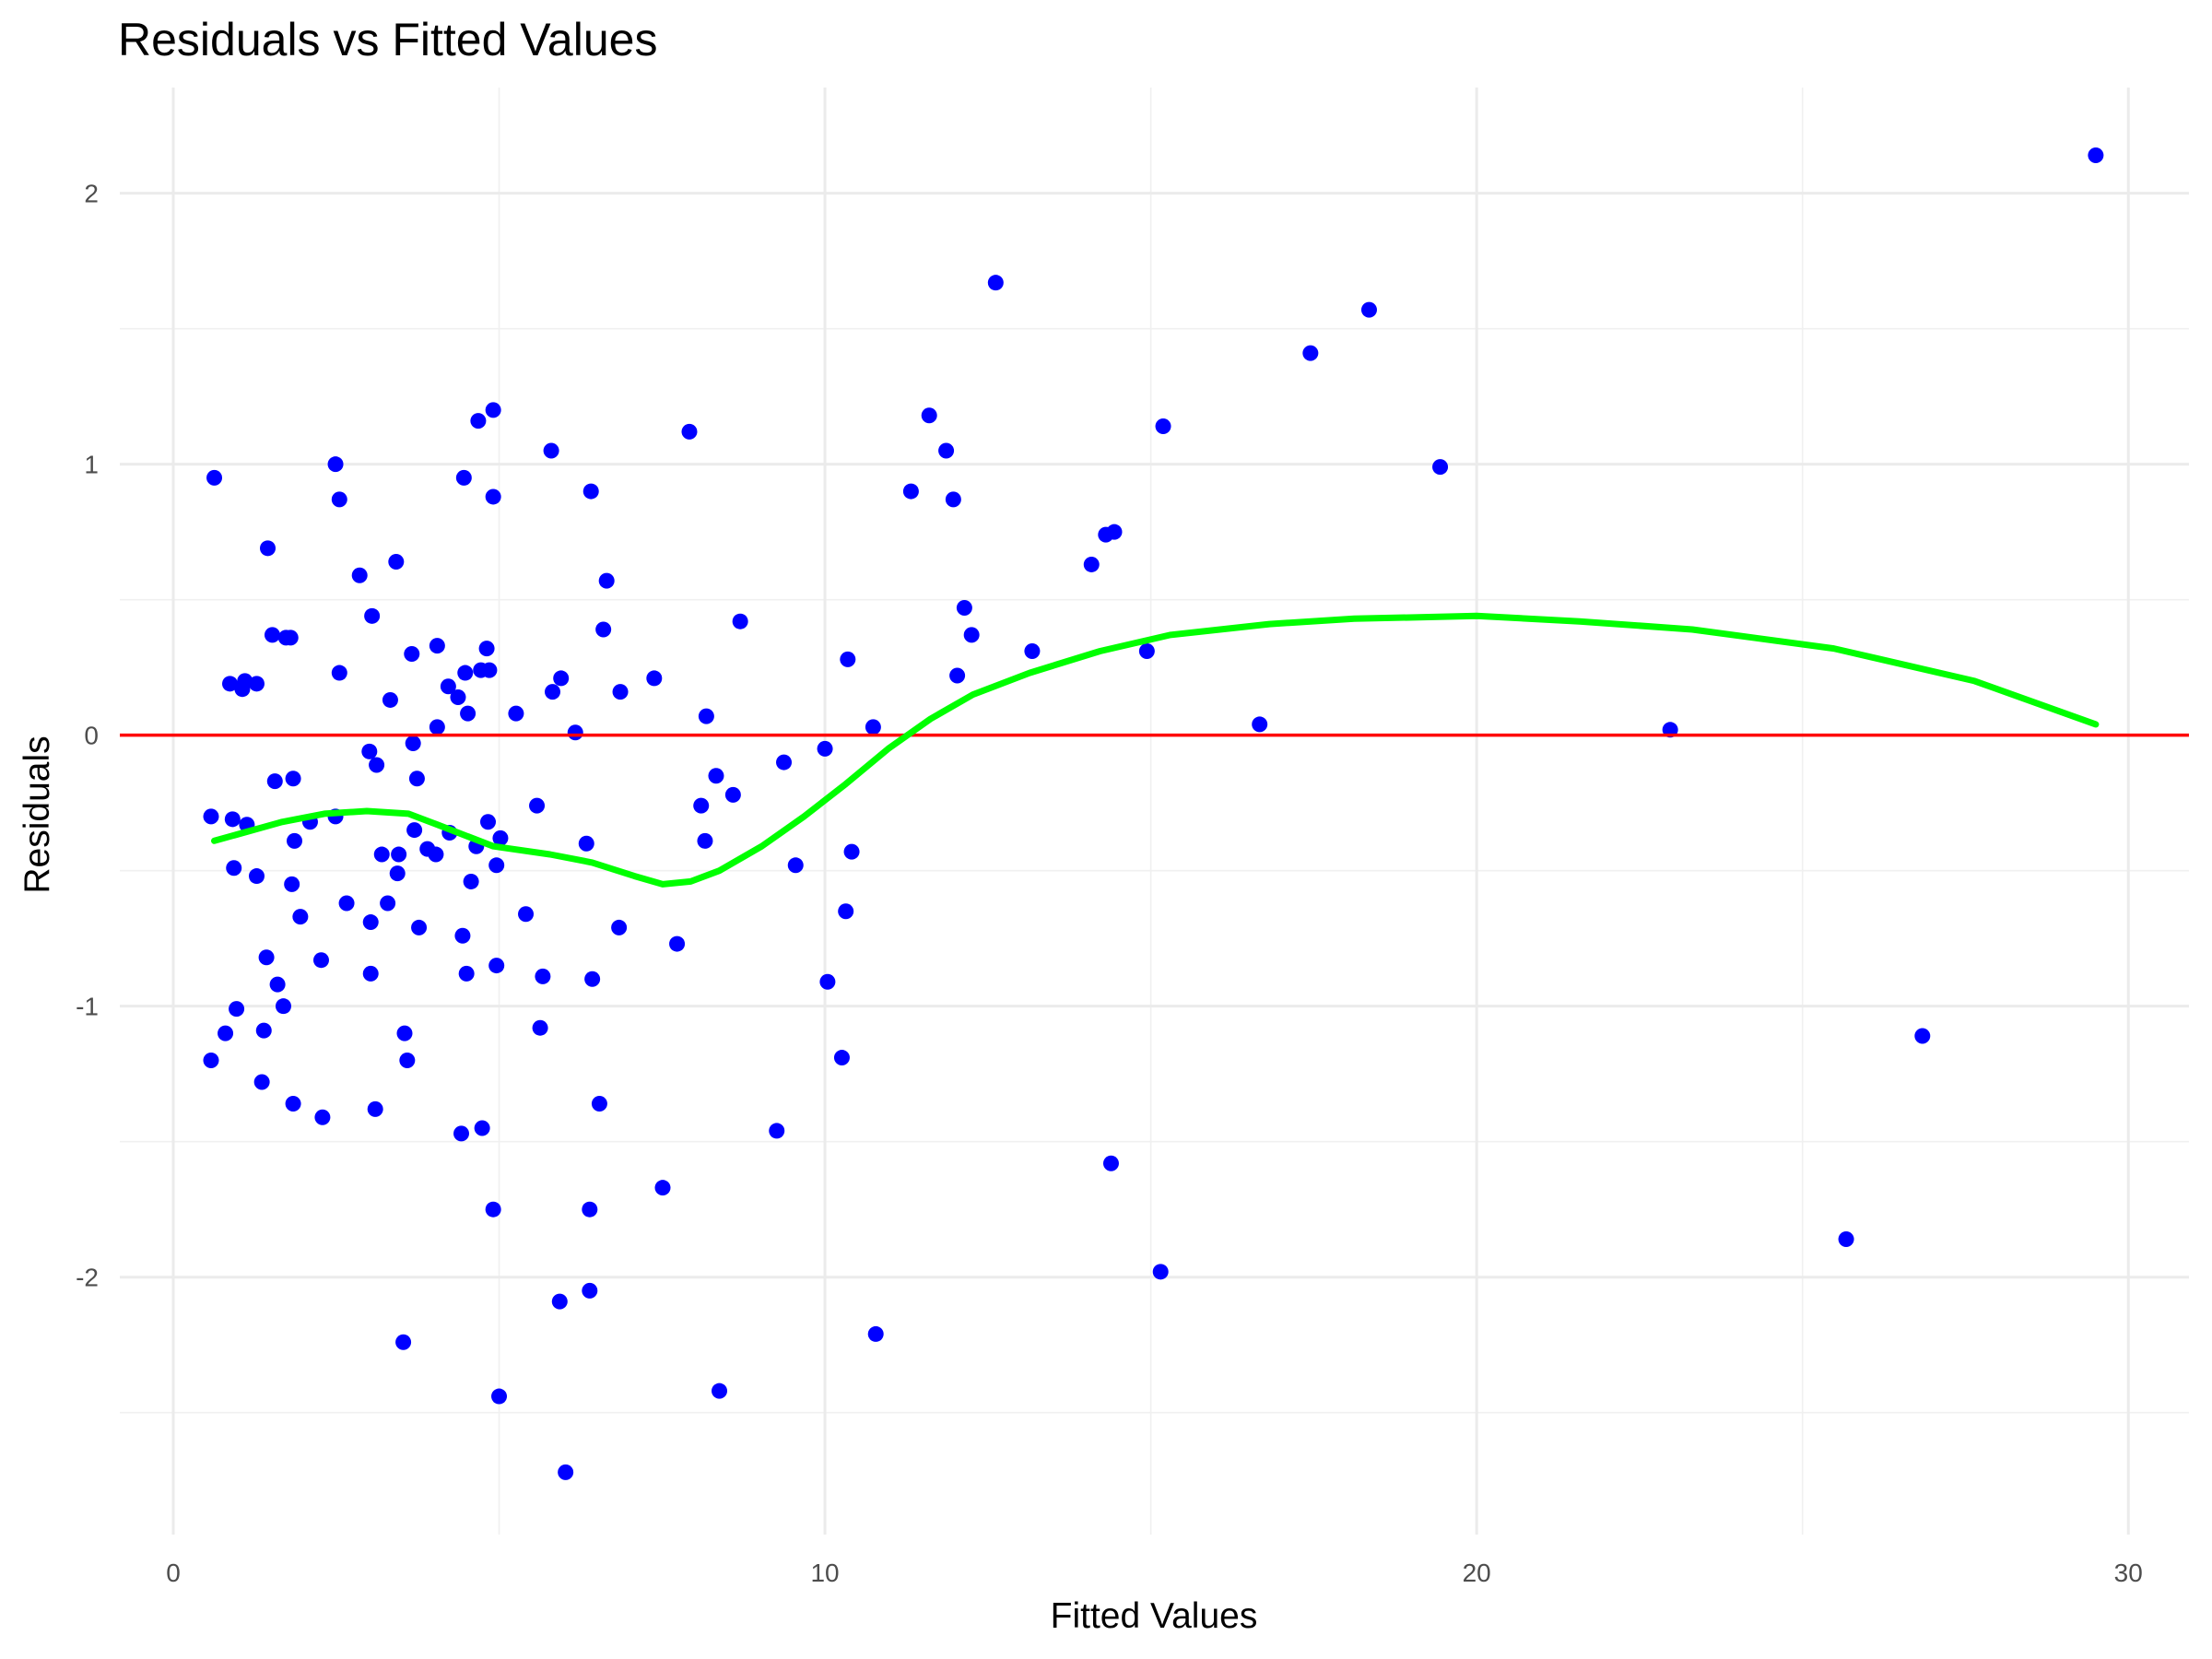 The height and width of the screenshot is (1659, 2212). I want to click on x-tick-label: 10, so click(824, 1573).